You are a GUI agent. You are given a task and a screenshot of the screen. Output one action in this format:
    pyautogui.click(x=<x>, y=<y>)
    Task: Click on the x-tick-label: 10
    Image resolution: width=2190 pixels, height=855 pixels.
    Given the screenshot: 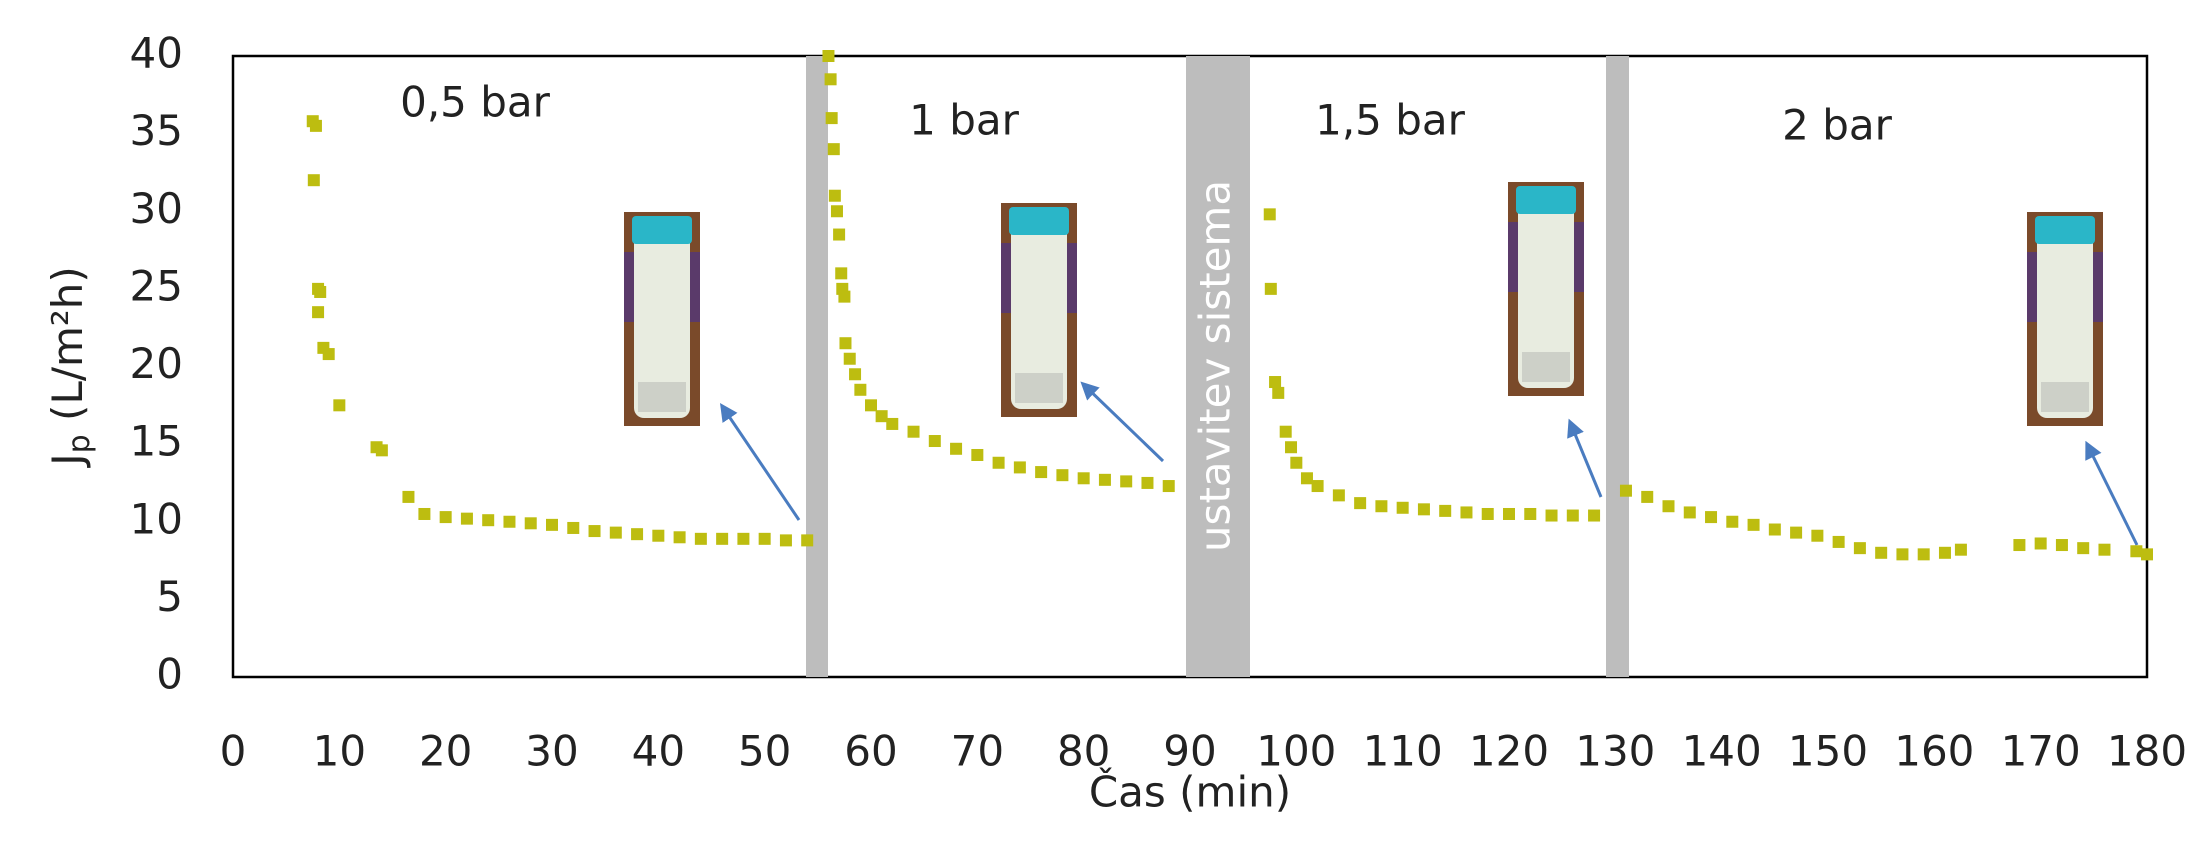 What is the action you would take?
    pyautogui.click(x=339, y=751)
    